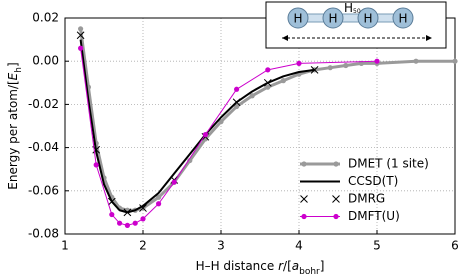 The image size is (458, 276). Describe the element at coordinates (65, 246) in the screenshot. I see `x-tick-label: 1` at that location.